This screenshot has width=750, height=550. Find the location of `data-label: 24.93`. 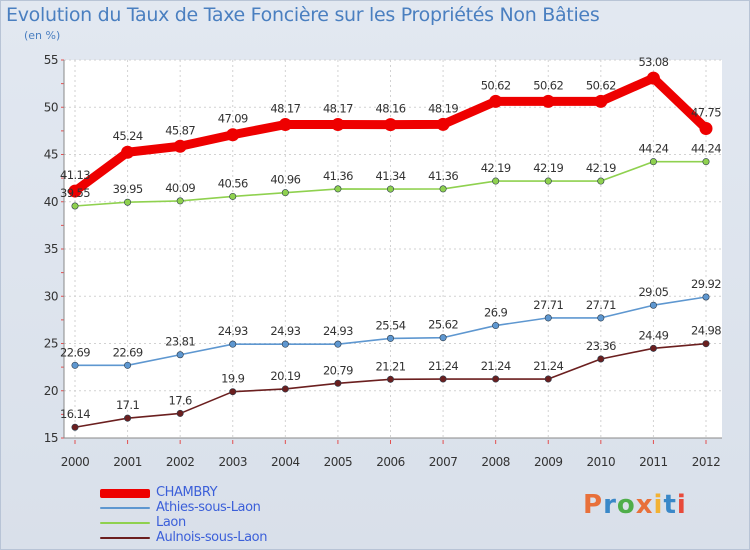

data-label: 24.93 is located at coordinates (338, 331).